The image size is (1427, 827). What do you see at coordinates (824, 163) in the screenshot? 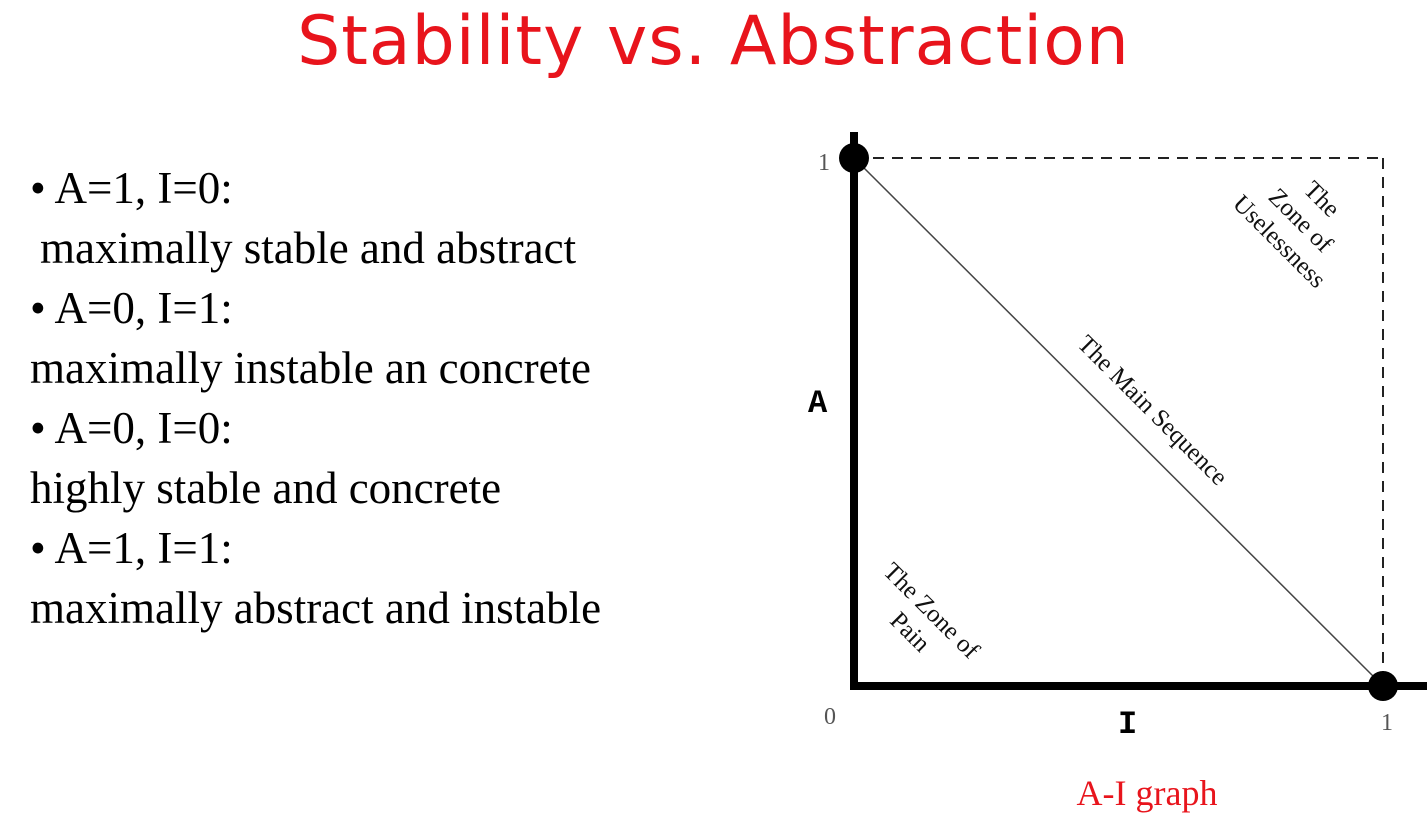
I see `tick-y-top: 1` at bounding box center [824, 163].